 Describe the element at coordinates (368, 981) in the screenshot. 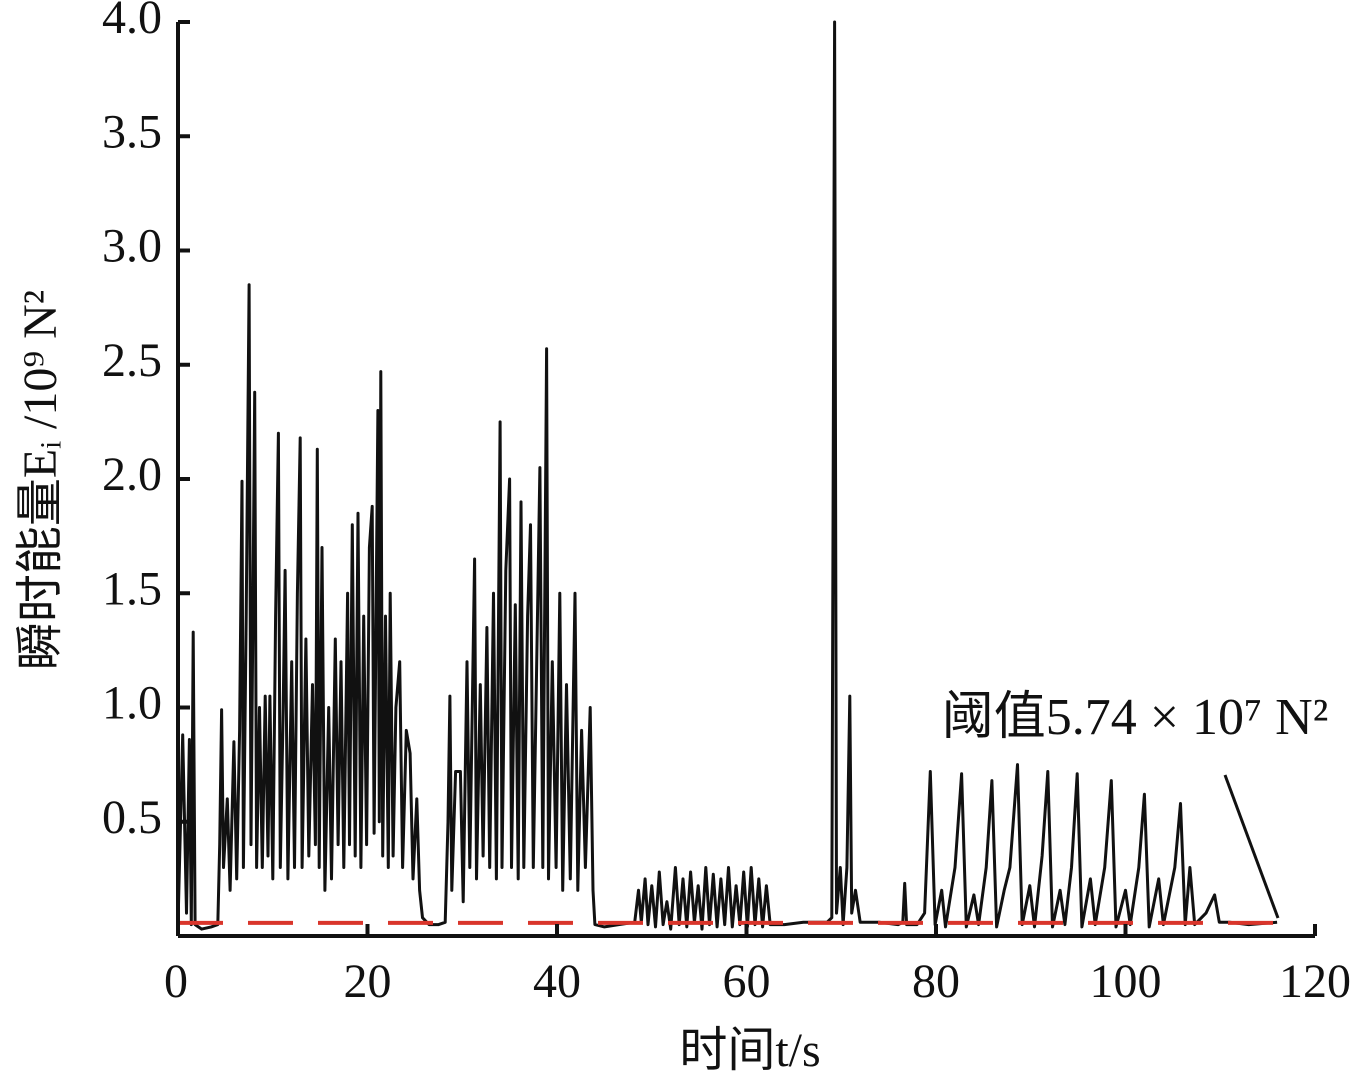

I see `x-tick-label: 20` at that location.